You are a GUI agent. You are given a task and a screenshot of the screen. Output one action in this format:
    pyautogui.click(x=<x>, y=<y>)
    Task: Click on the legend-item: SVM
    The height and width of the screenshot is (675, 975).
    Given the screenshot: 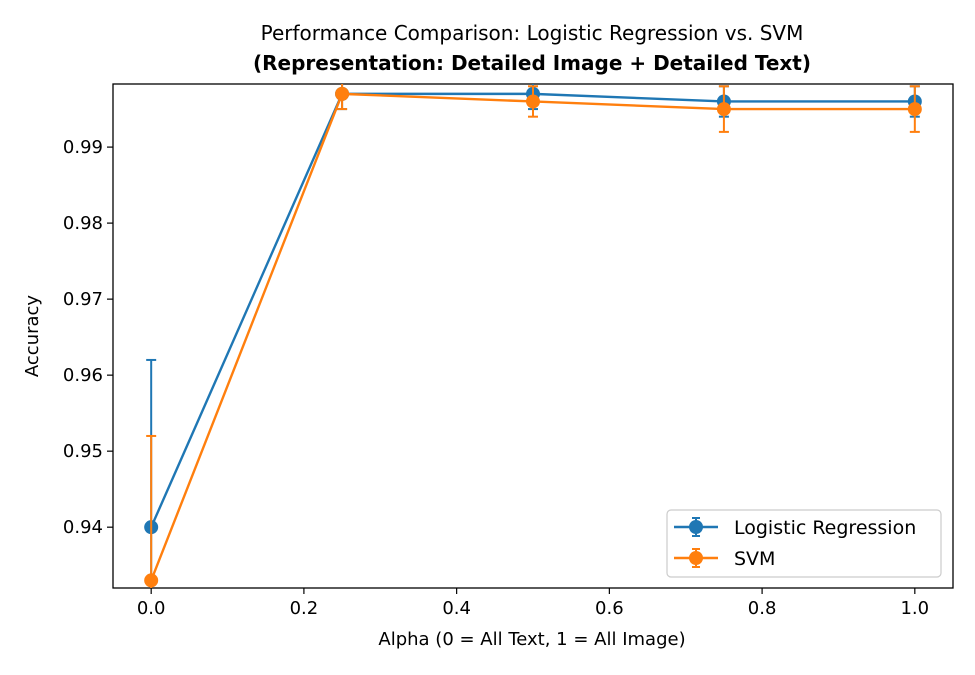 What is the action you would take?
    pyautogui.click(x=724, y=559)
    